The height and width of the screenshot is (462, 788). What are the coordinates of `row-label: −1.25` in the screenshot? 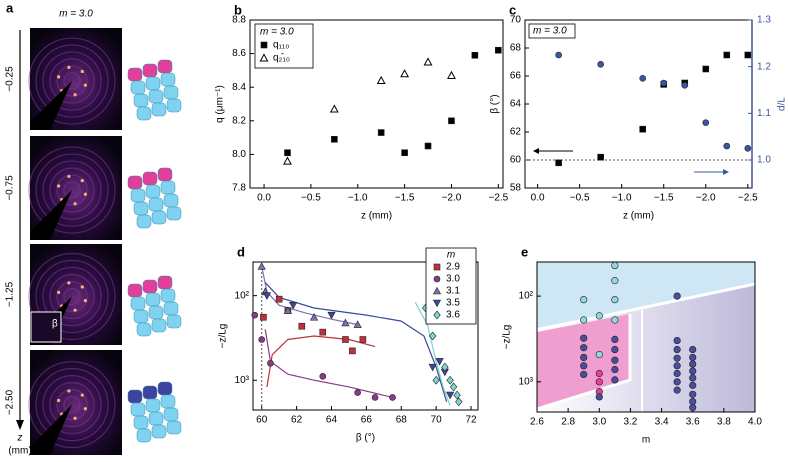 It's located at (10, 294).